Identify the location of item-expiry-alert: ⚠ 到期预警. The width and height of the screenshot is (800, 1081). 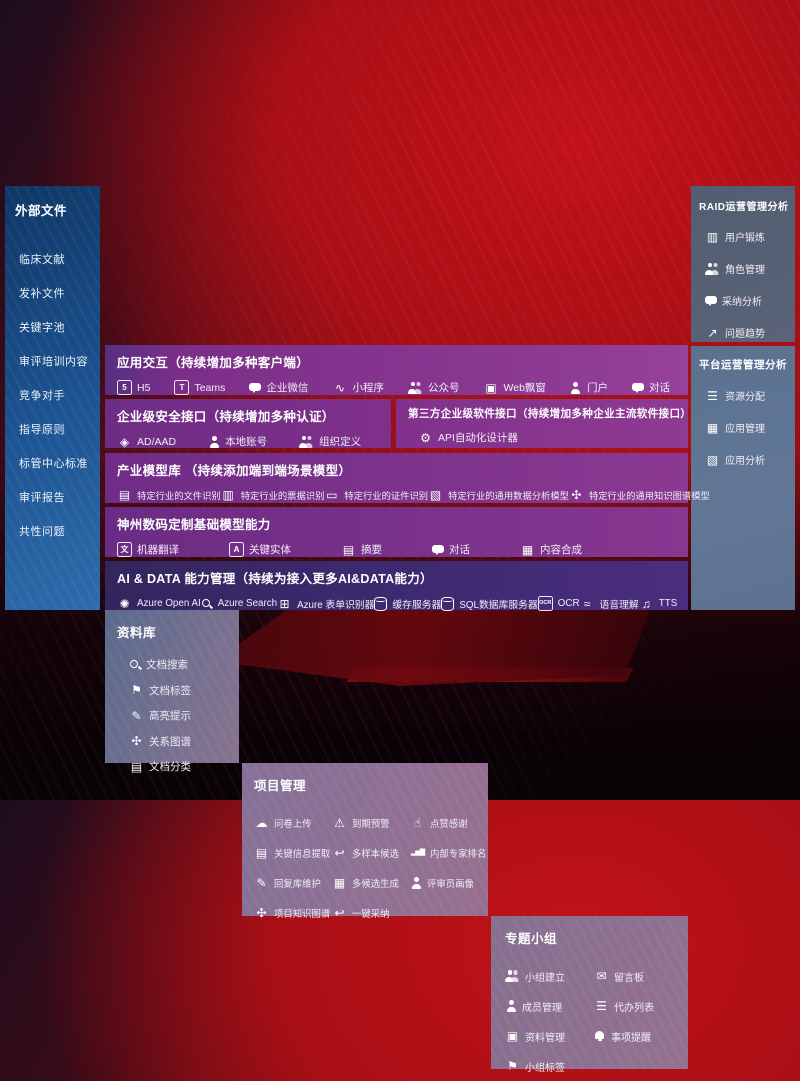
(370, 823).